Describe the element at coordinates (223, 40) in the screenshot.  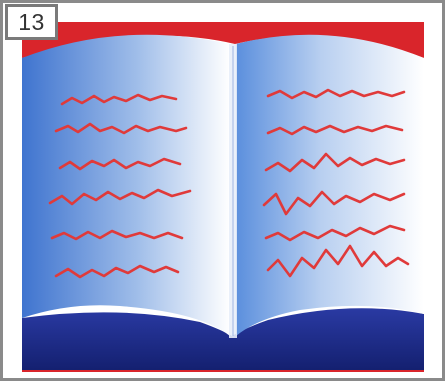
I see `red-background-top` at that location.